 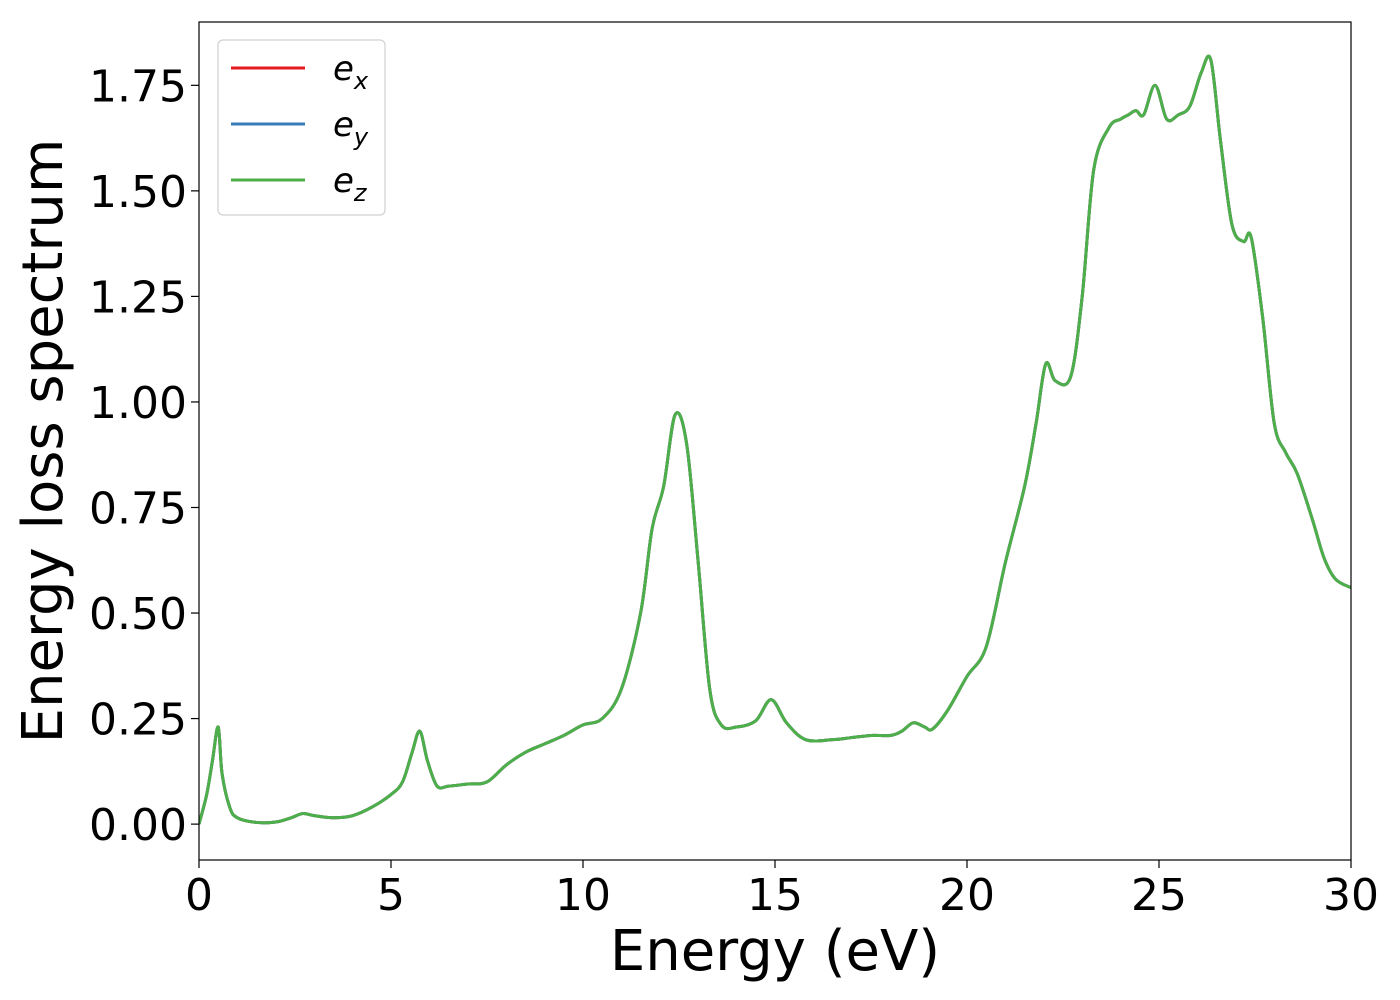 I want to click on x-tick-label: 10, so click(x=583, y=895).